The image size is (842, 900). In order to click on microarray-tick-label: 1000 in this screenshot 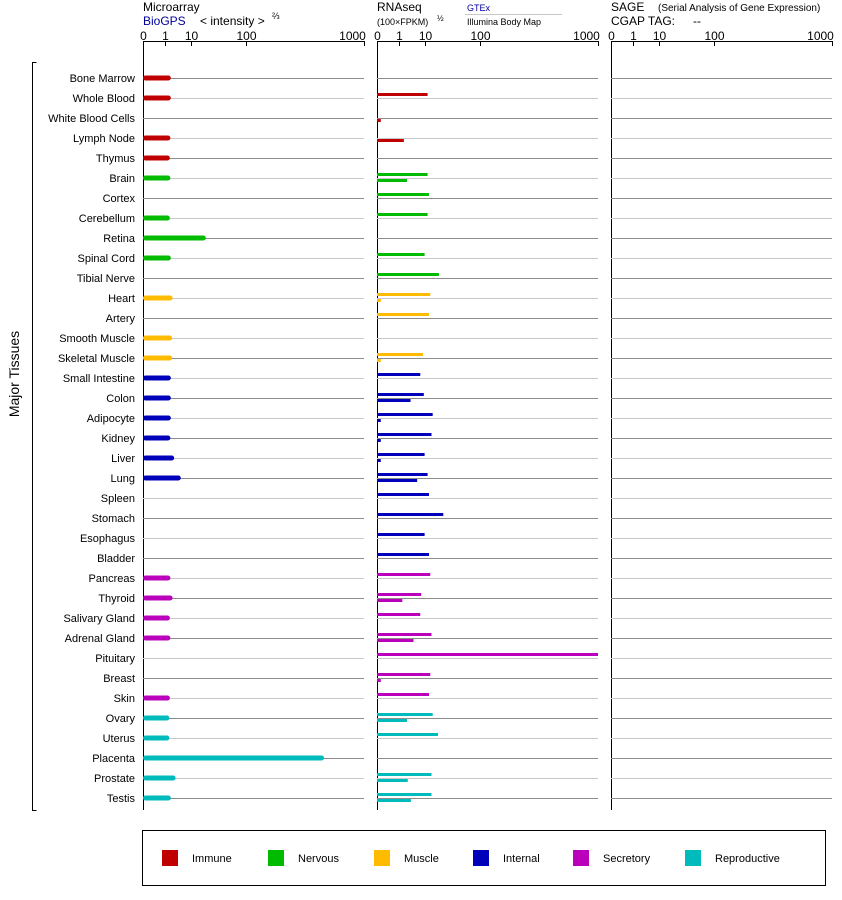, I will do `click(352, 36)`.